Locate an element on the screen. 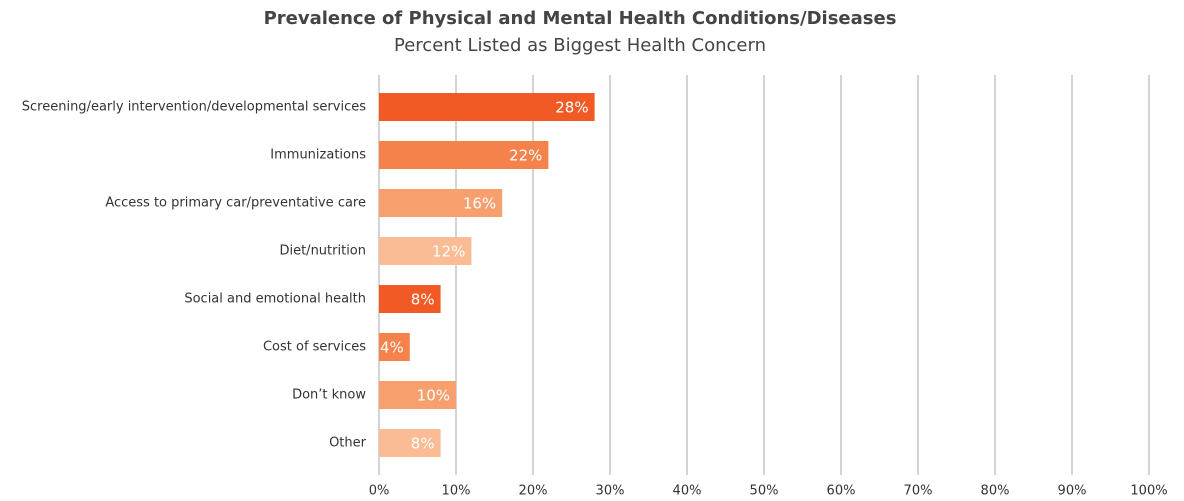 The image size is (1184, 501). category-label: Immunizations is located at coordinates (318, 155).